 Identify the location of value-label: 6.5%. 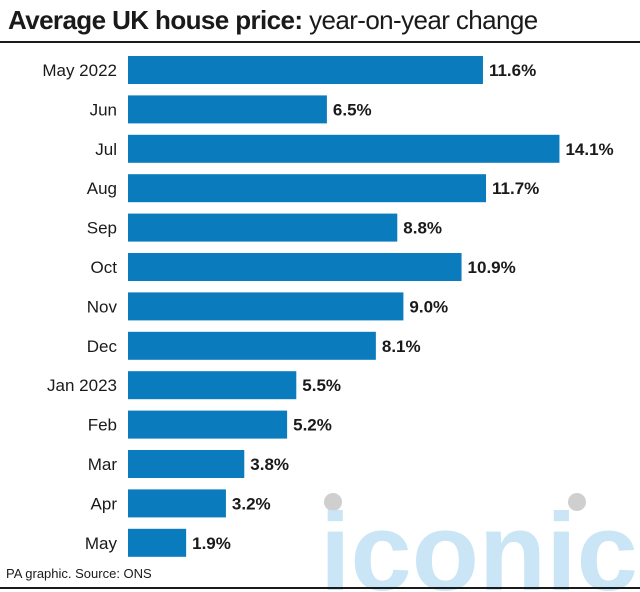
(352, 109).